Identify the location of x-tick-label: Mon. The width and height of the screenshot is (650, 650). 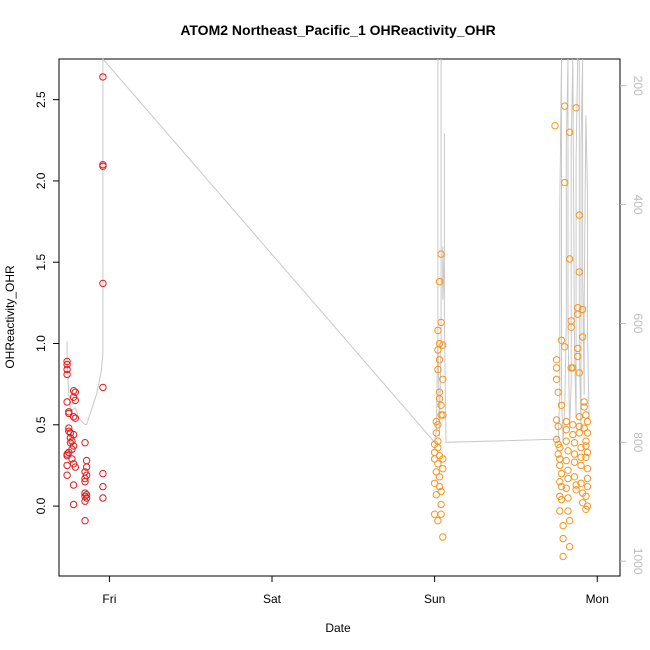
(597, 599).